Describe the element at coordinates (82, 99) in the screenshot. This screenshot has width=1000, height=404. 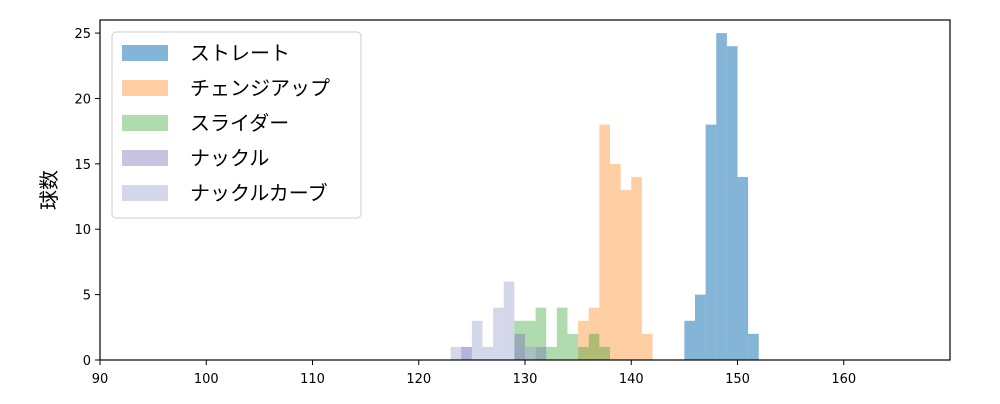
I see `y-tick-label: 20` at that location.